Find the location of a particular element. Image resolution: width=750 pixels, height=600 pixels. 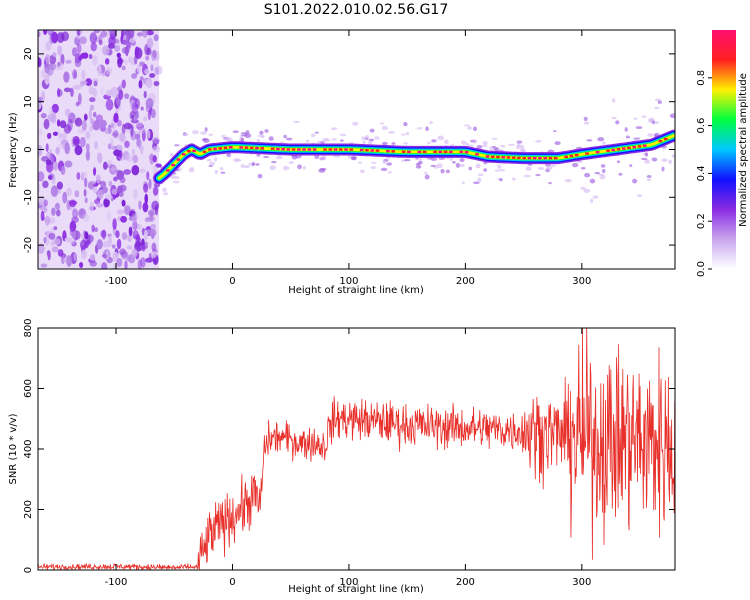

y-tick-label: 400 is located at coordinates (28, 448).